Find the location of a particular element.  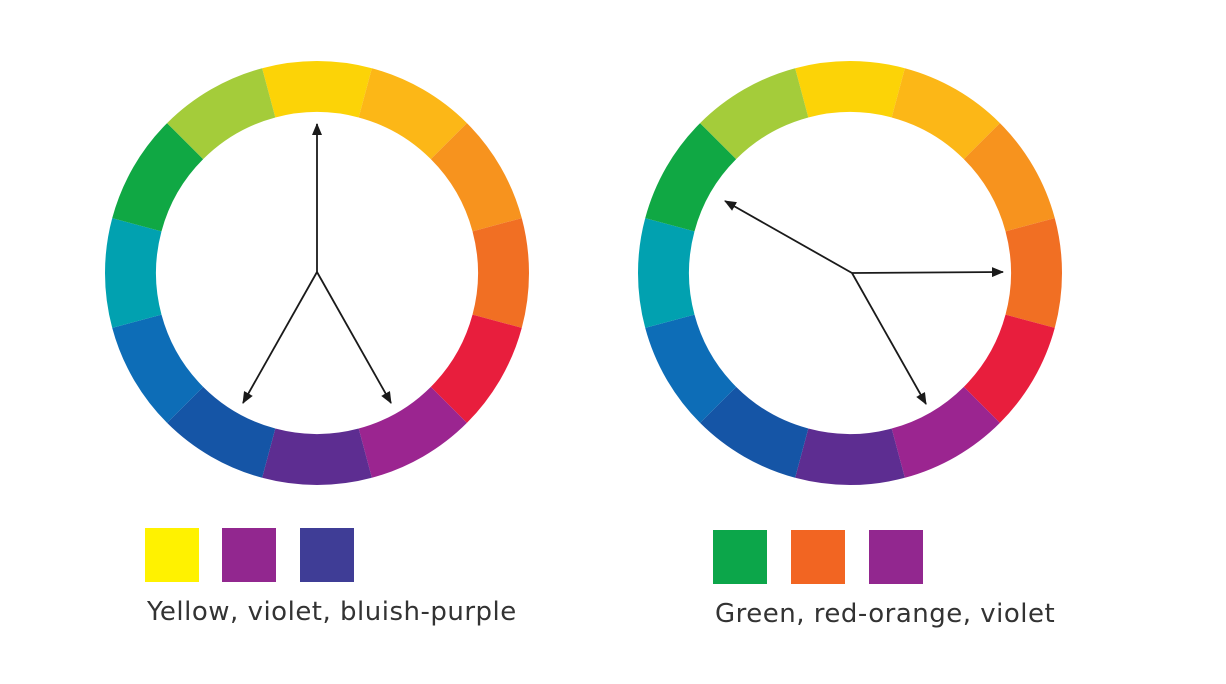

arrows-right is located at coordinates (864, 302).